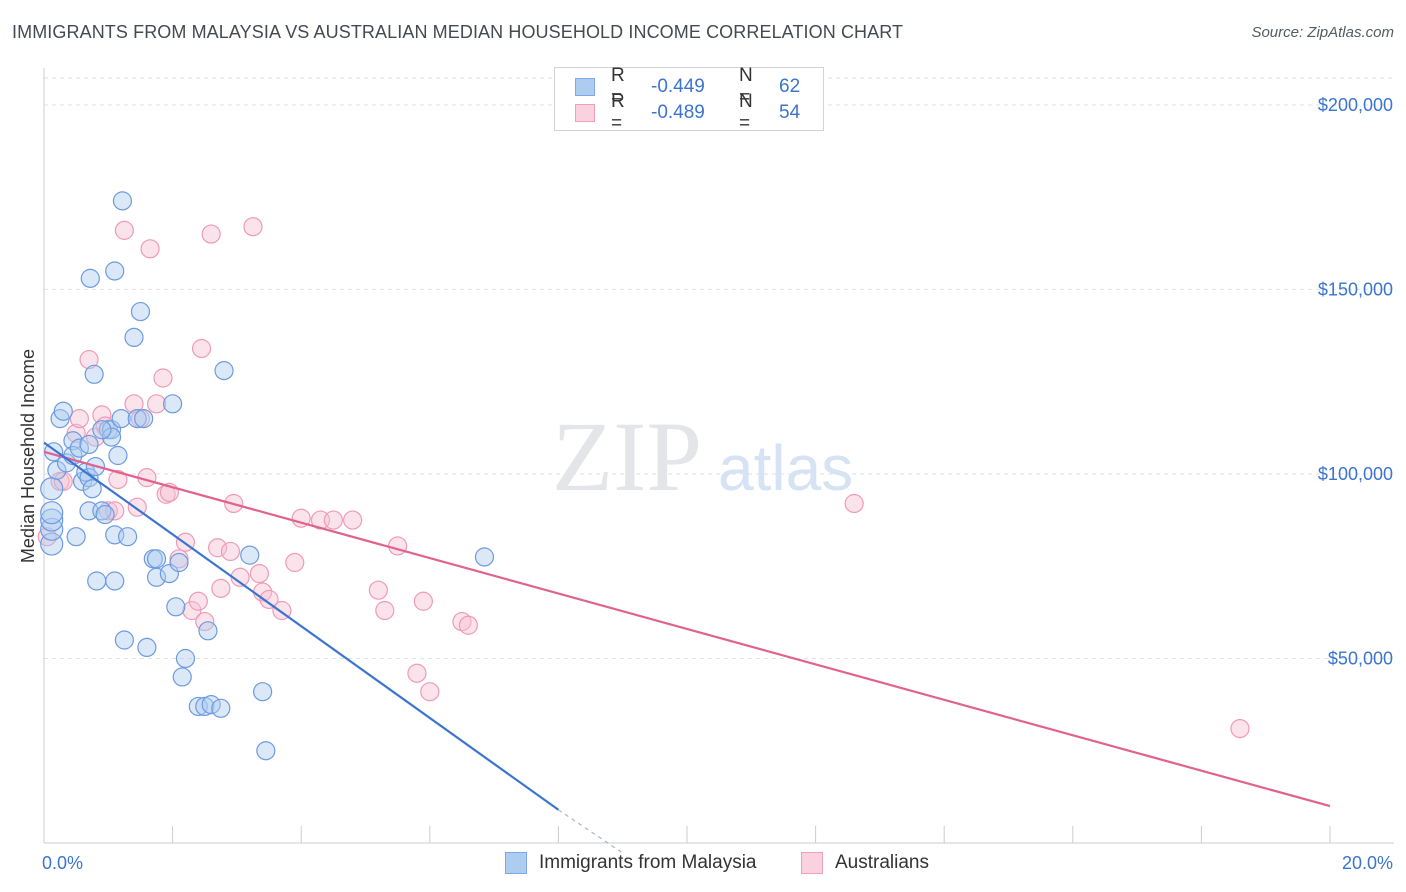 The image size is (1406, 892). Describe the element at coordinates (1322, 32) in the screenshot. I see `source-label: Source: ZipAtlas.com` at that location.